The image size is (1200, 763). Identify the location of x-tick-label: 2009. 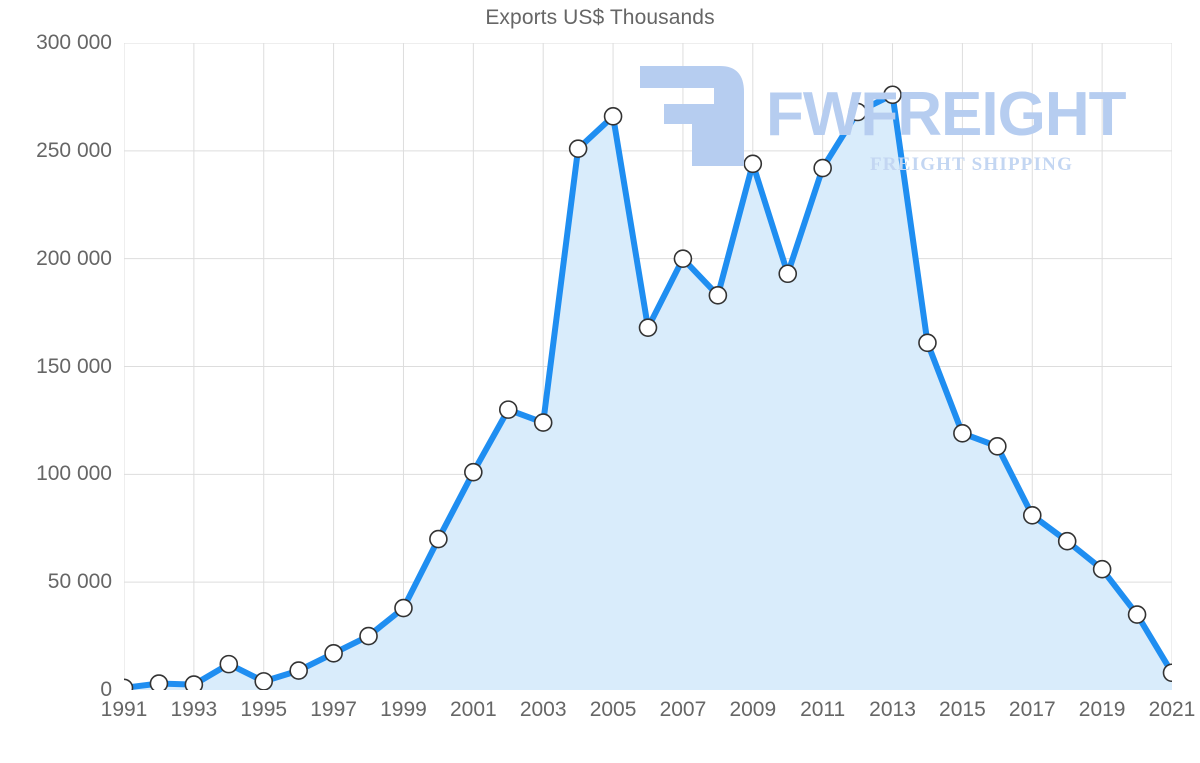
(753, 709).